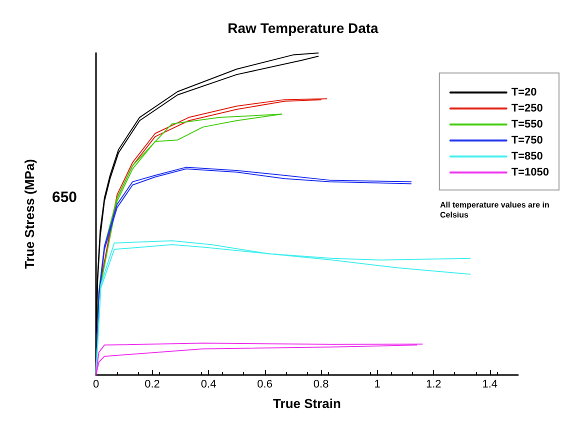  Describe the element at coordinates (377, 384) in the screenshot. I see `x-tick-label: 1` at that location.